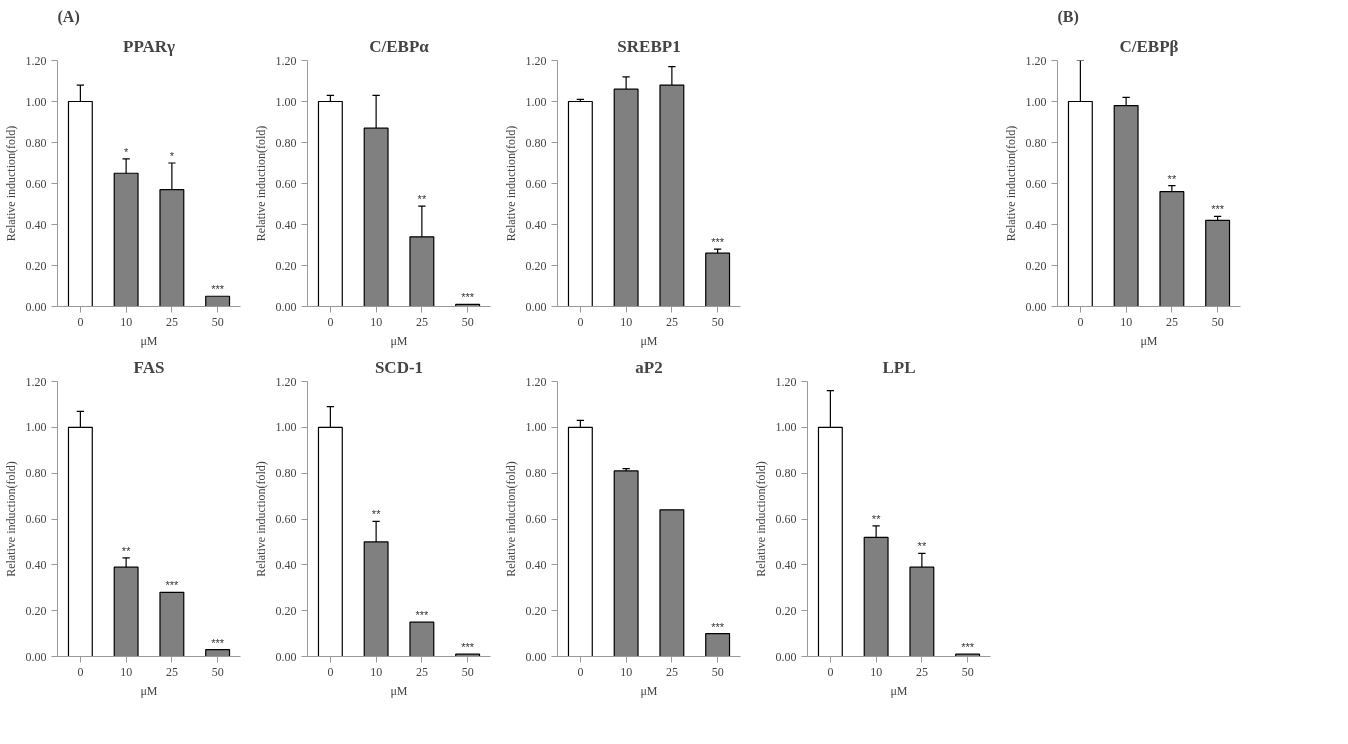  What do you see at coordinates (149, 367) in the screenshot?
I see `chart-title: FAS` at bounding box center [149, 367].